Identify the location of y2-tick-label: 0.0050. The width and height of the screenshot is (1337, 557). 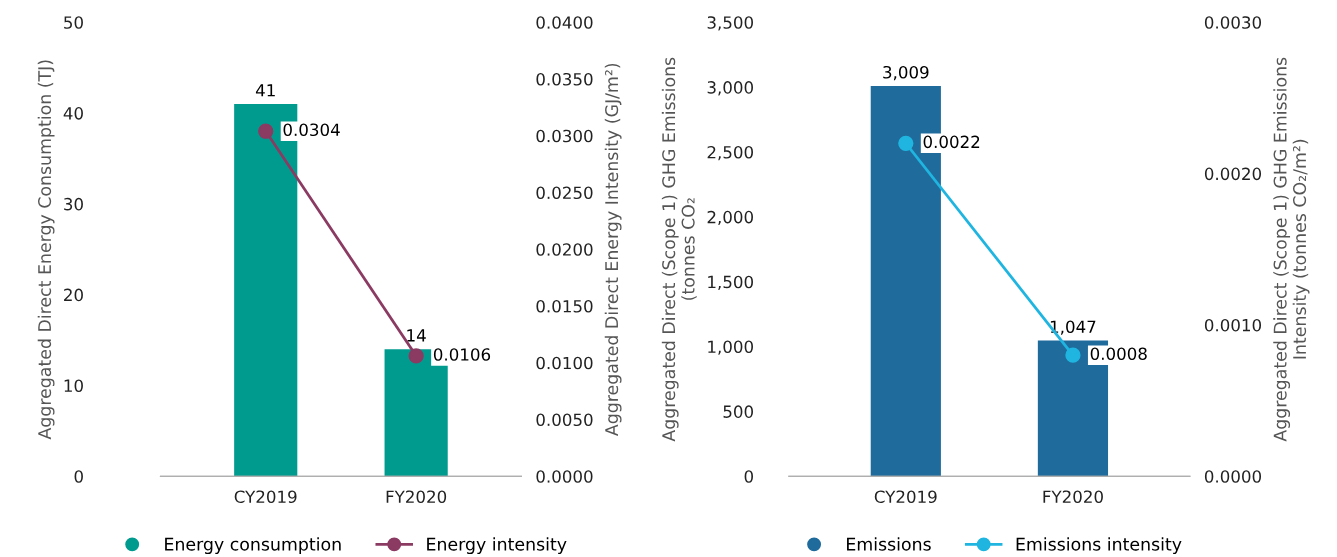
(564, 420).